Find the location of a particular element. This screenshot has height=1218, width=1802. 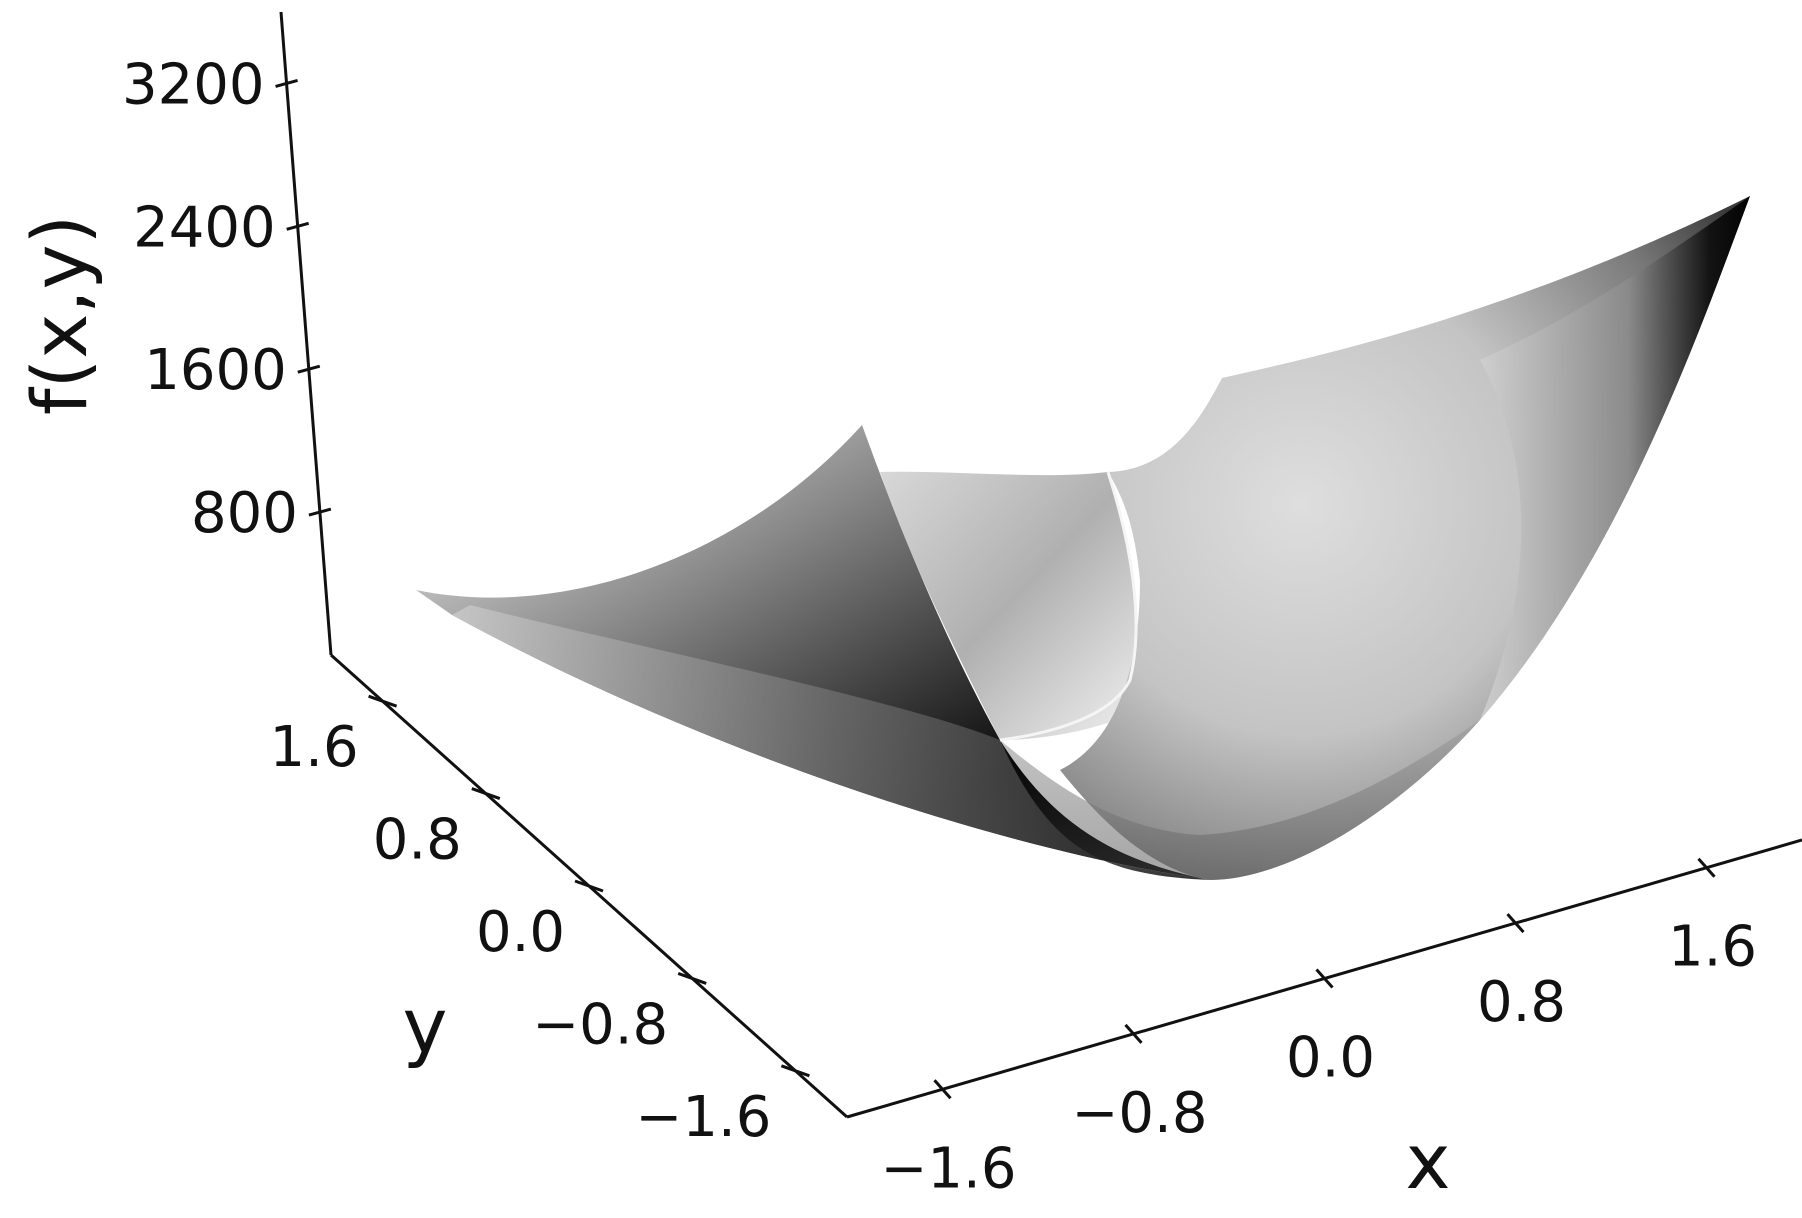

y-tick-label: 1.6 is located at coordinates (314, 747).